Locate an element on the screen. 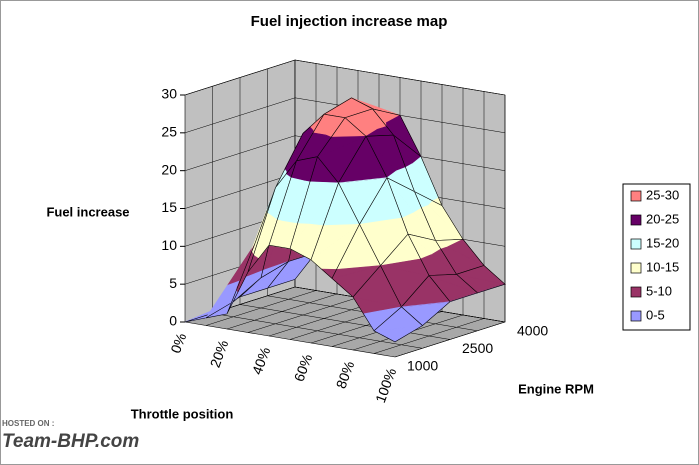 This screenshot has height=465, width=699. legend-label: 5-10 is located at coordinates (659, 290).